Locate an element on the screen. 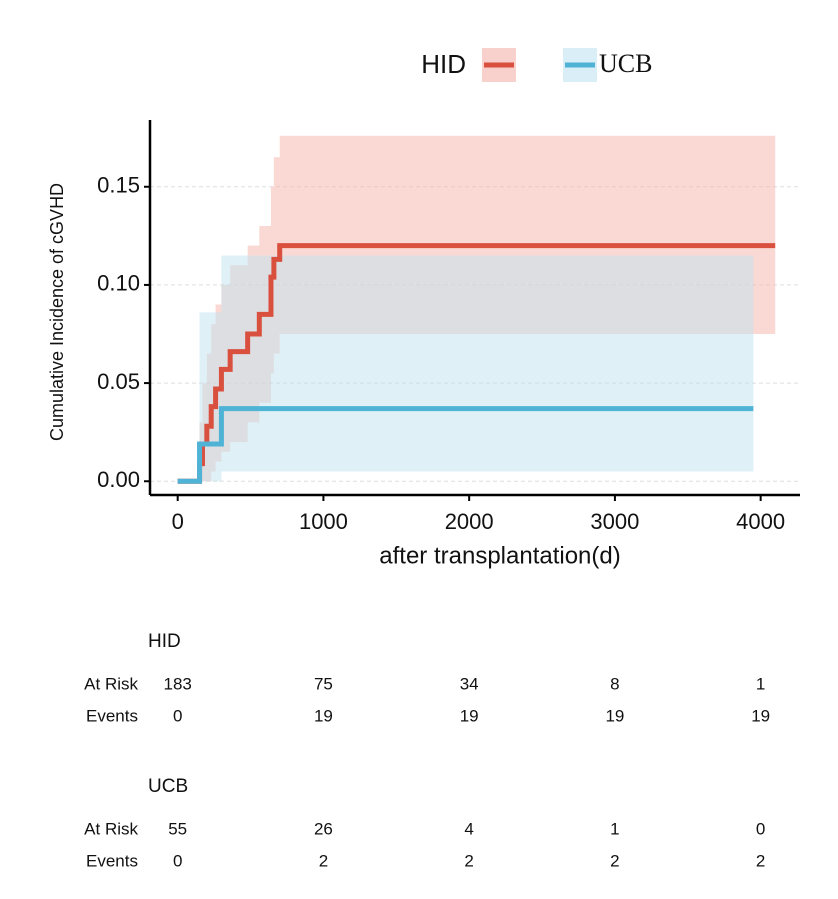 Image resolution: width=838 pixels, height=899 pixels. legend-label: HID is located at coordinates (443, 64).